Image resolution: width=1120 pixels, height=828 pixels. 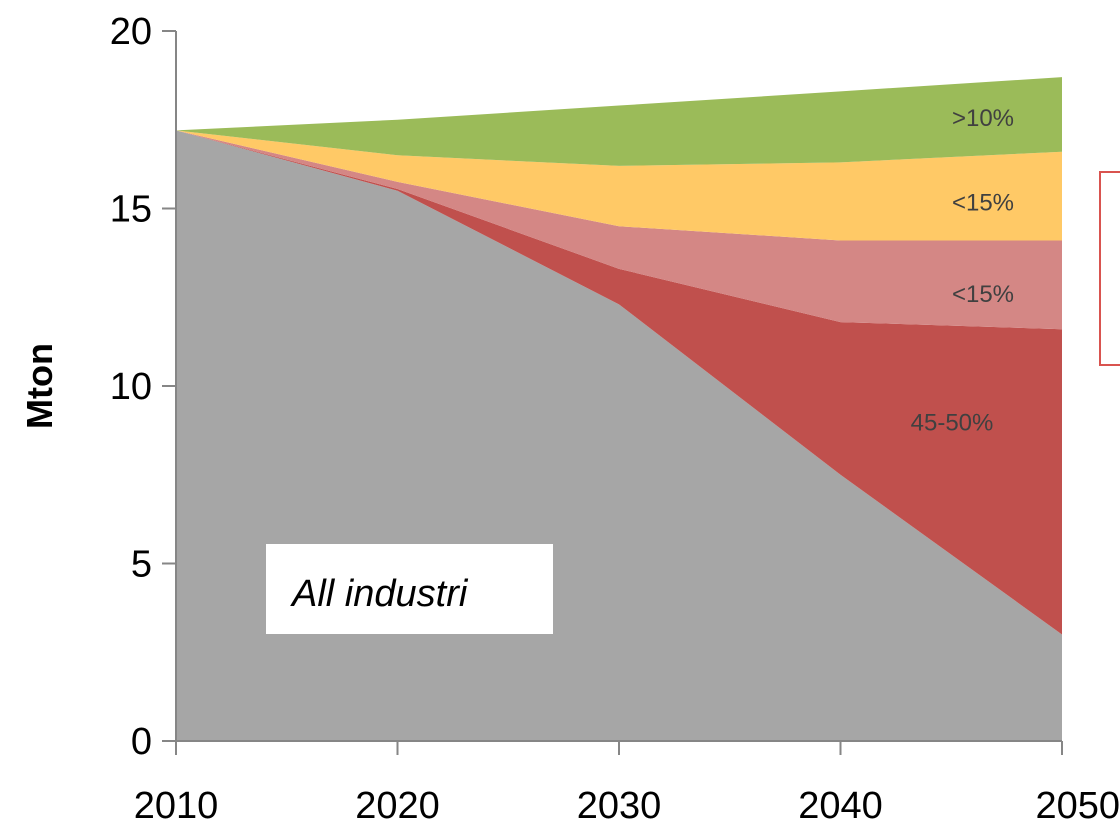 What do you see at coordinates (1077, 806) in the screenshot?
I see `x-tick-label: 2050` at bounding box center [1077, 806].